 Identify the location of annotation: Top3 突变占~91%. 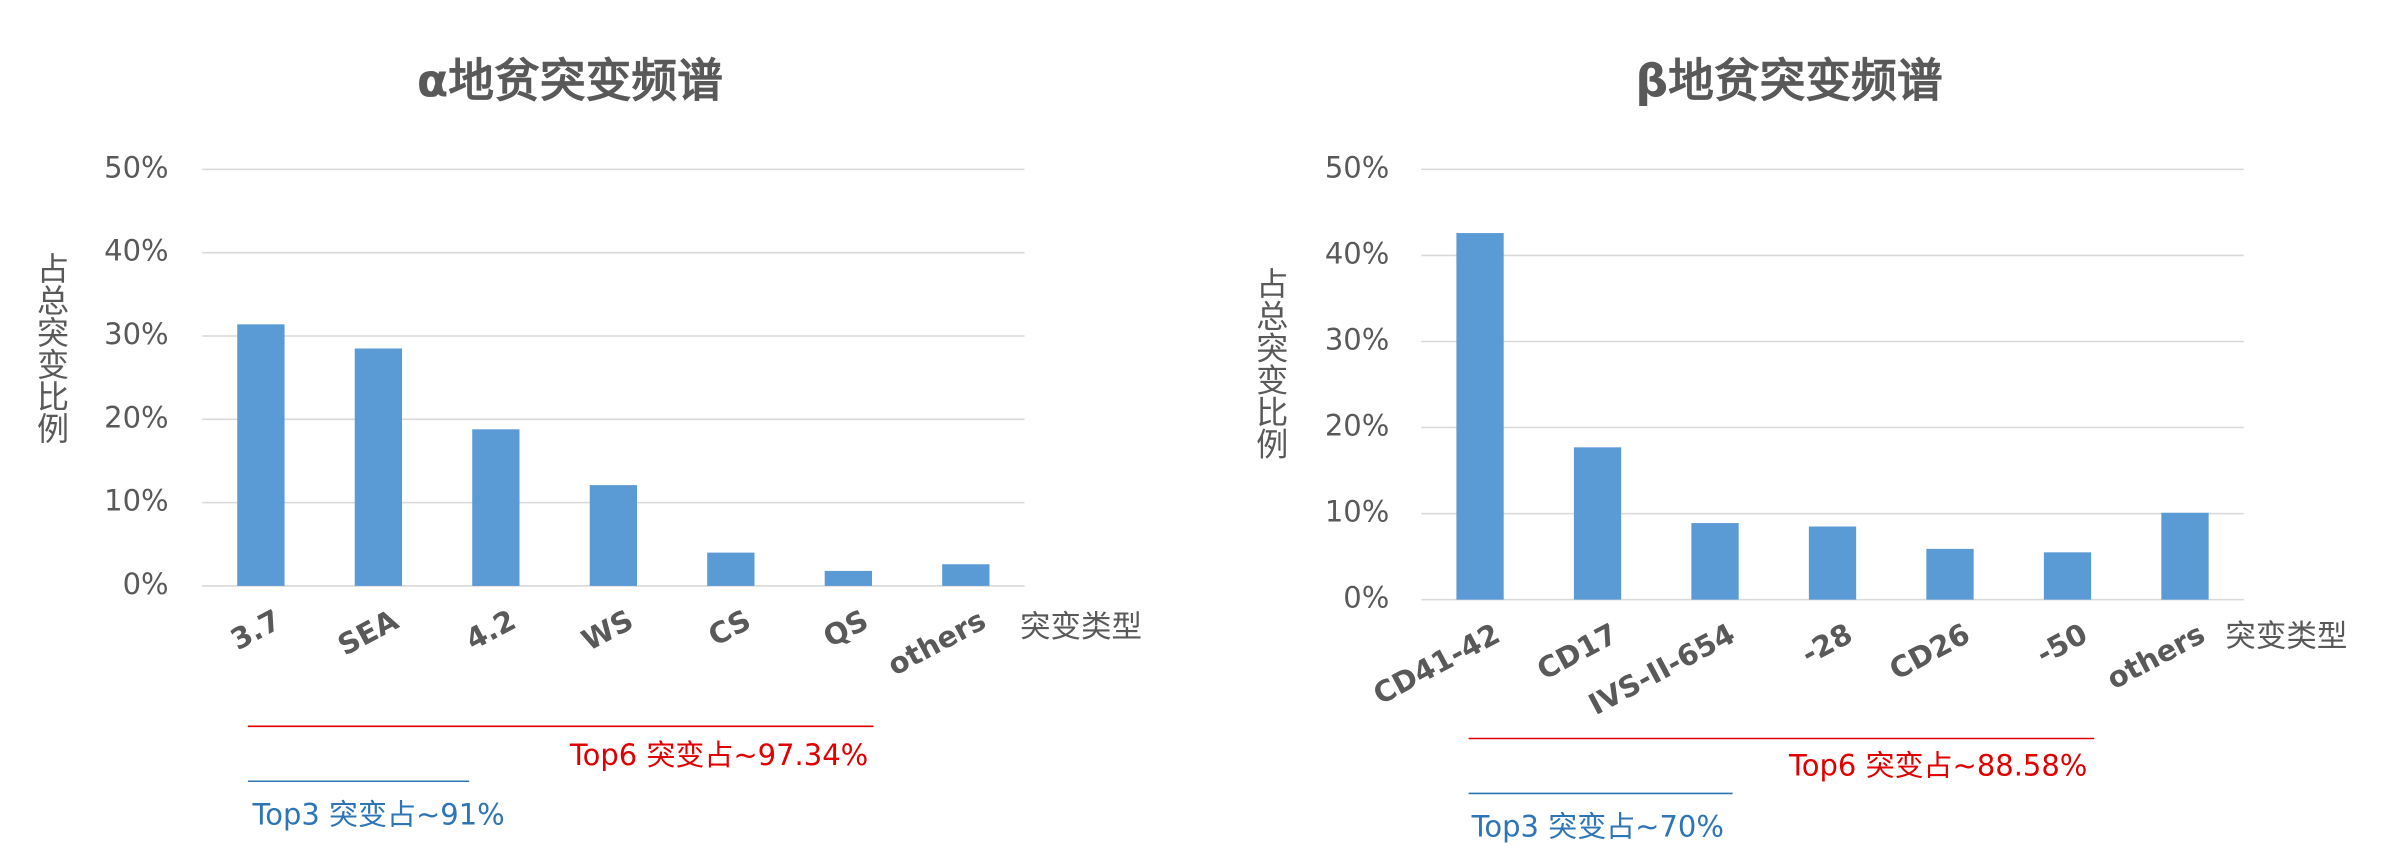
(378, 814).